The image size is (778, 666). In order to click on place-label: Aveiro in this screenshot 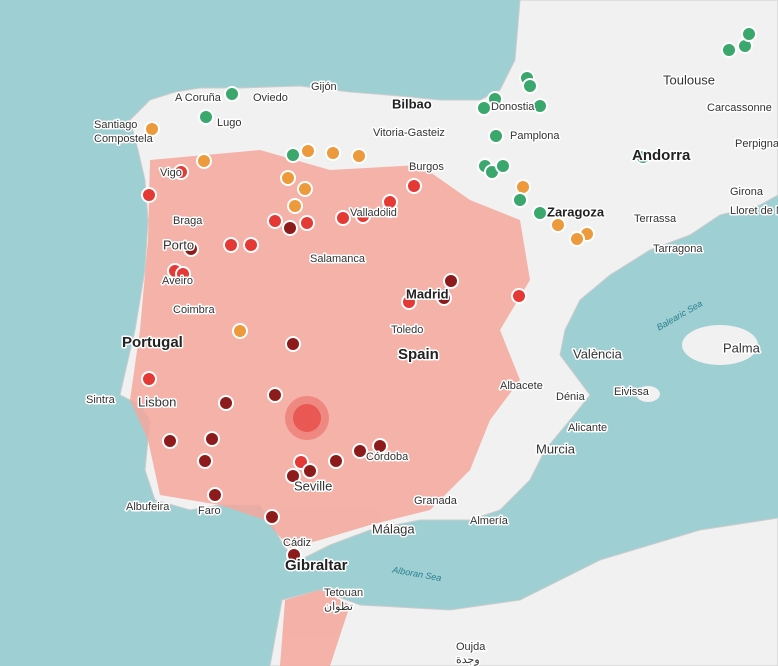, I will do `click(177, 281)`.